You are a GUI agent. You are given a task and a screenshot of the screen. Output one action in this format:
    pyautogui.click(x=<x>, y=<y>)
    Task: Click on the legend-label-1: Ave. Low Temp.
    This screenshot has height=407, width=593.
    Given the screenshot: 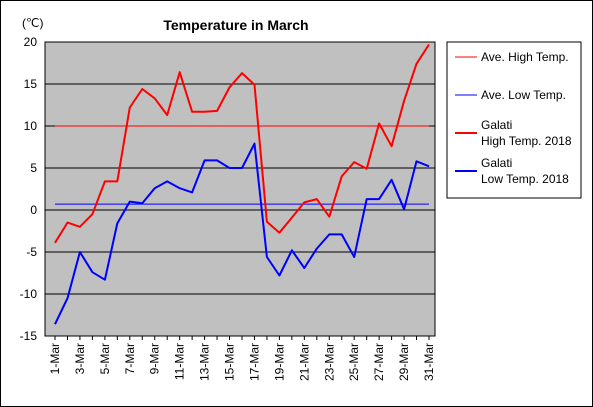 What is the action you would take?
    pyautogui.click(x=523, y=95)
    